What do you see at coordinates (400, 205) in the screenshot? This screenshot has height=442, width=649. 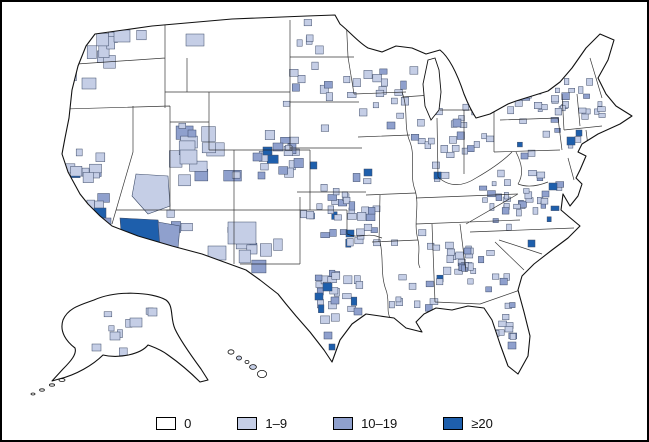 I see `river-boundaries` at bounding box center [400, 205].